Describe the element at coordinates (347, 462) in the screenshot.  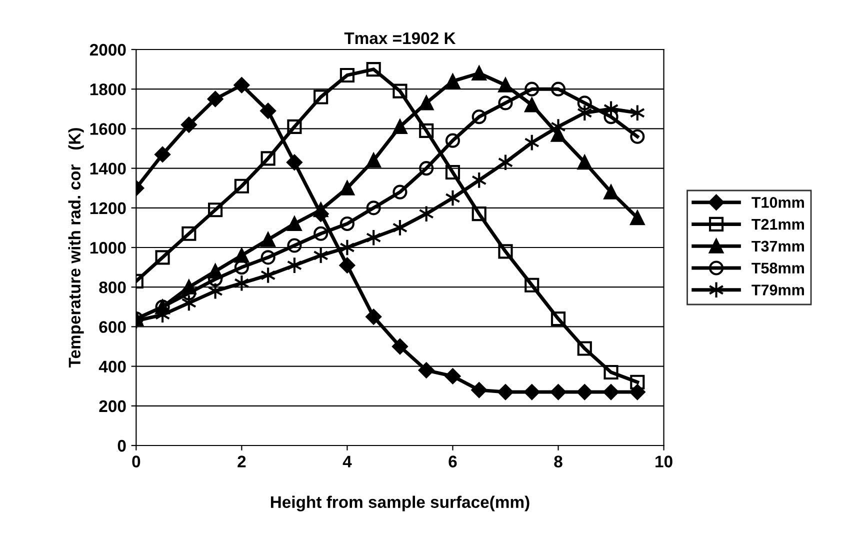
I see `x-tick-label: 4` at that location.